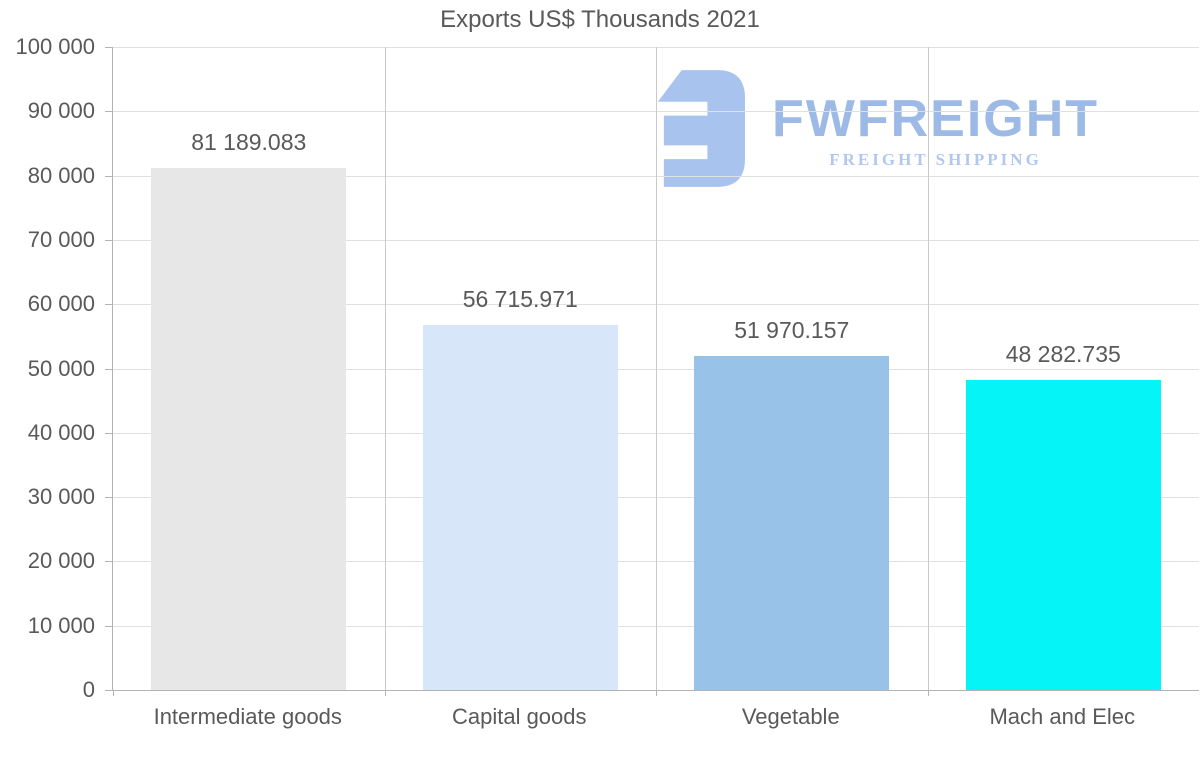 This screenshot has height=763, width=1200. I want to click on logo-tagline-text: FREIGHT SHIPPING, so click(935, 159).